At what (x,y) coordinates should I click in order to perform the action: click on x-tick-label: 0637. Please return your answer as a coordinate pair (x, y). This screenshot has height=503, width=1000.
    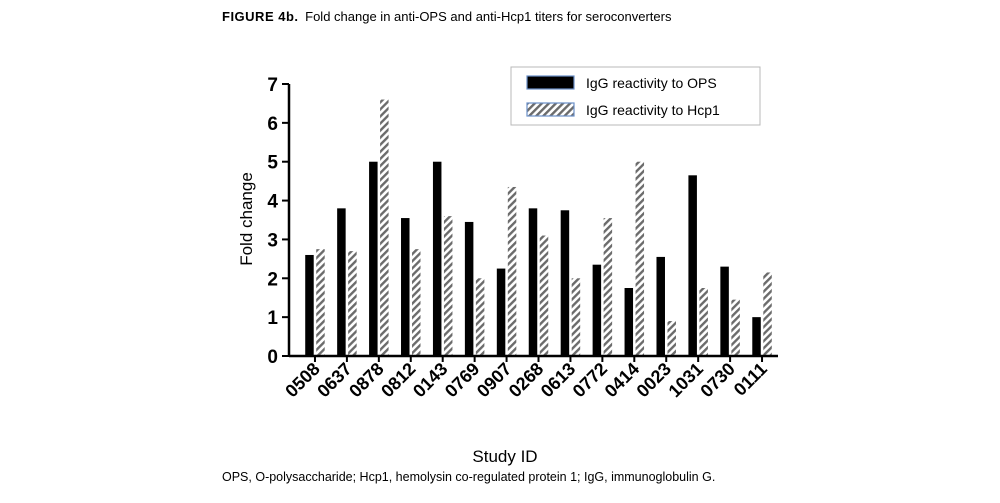
    Looking at the image, I should click on (334, 380).